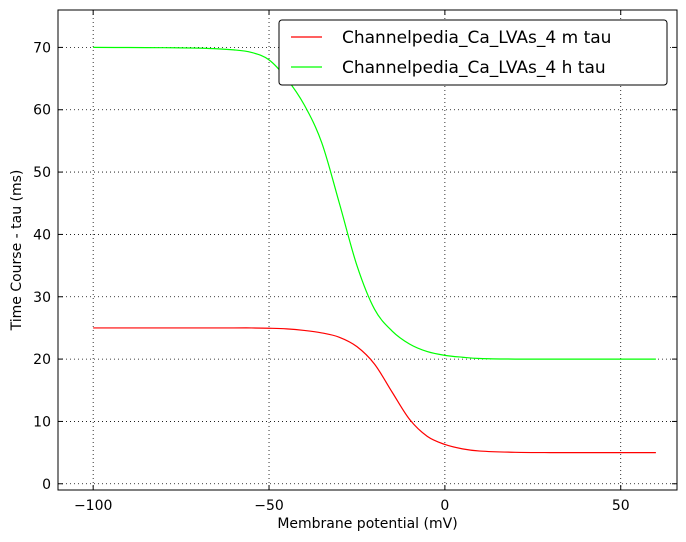 The width and height of the screenshot is (686, 542). Describe the element at coordinates (474, 68) in the screenshot. I see `legend-entry-h-tau: Channelpedia_Ca_LVAs_4 h tau` at that location.